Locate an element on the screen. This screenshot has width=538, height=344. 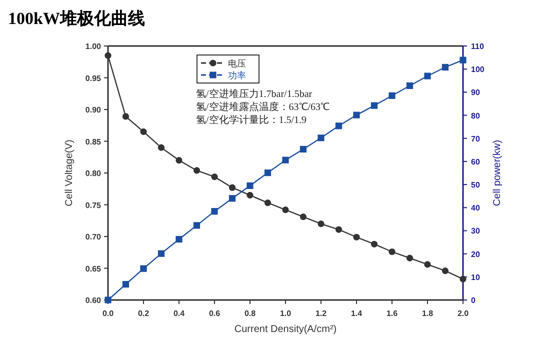
y2-tick-label: 30 is located at coordinates (475, 231).